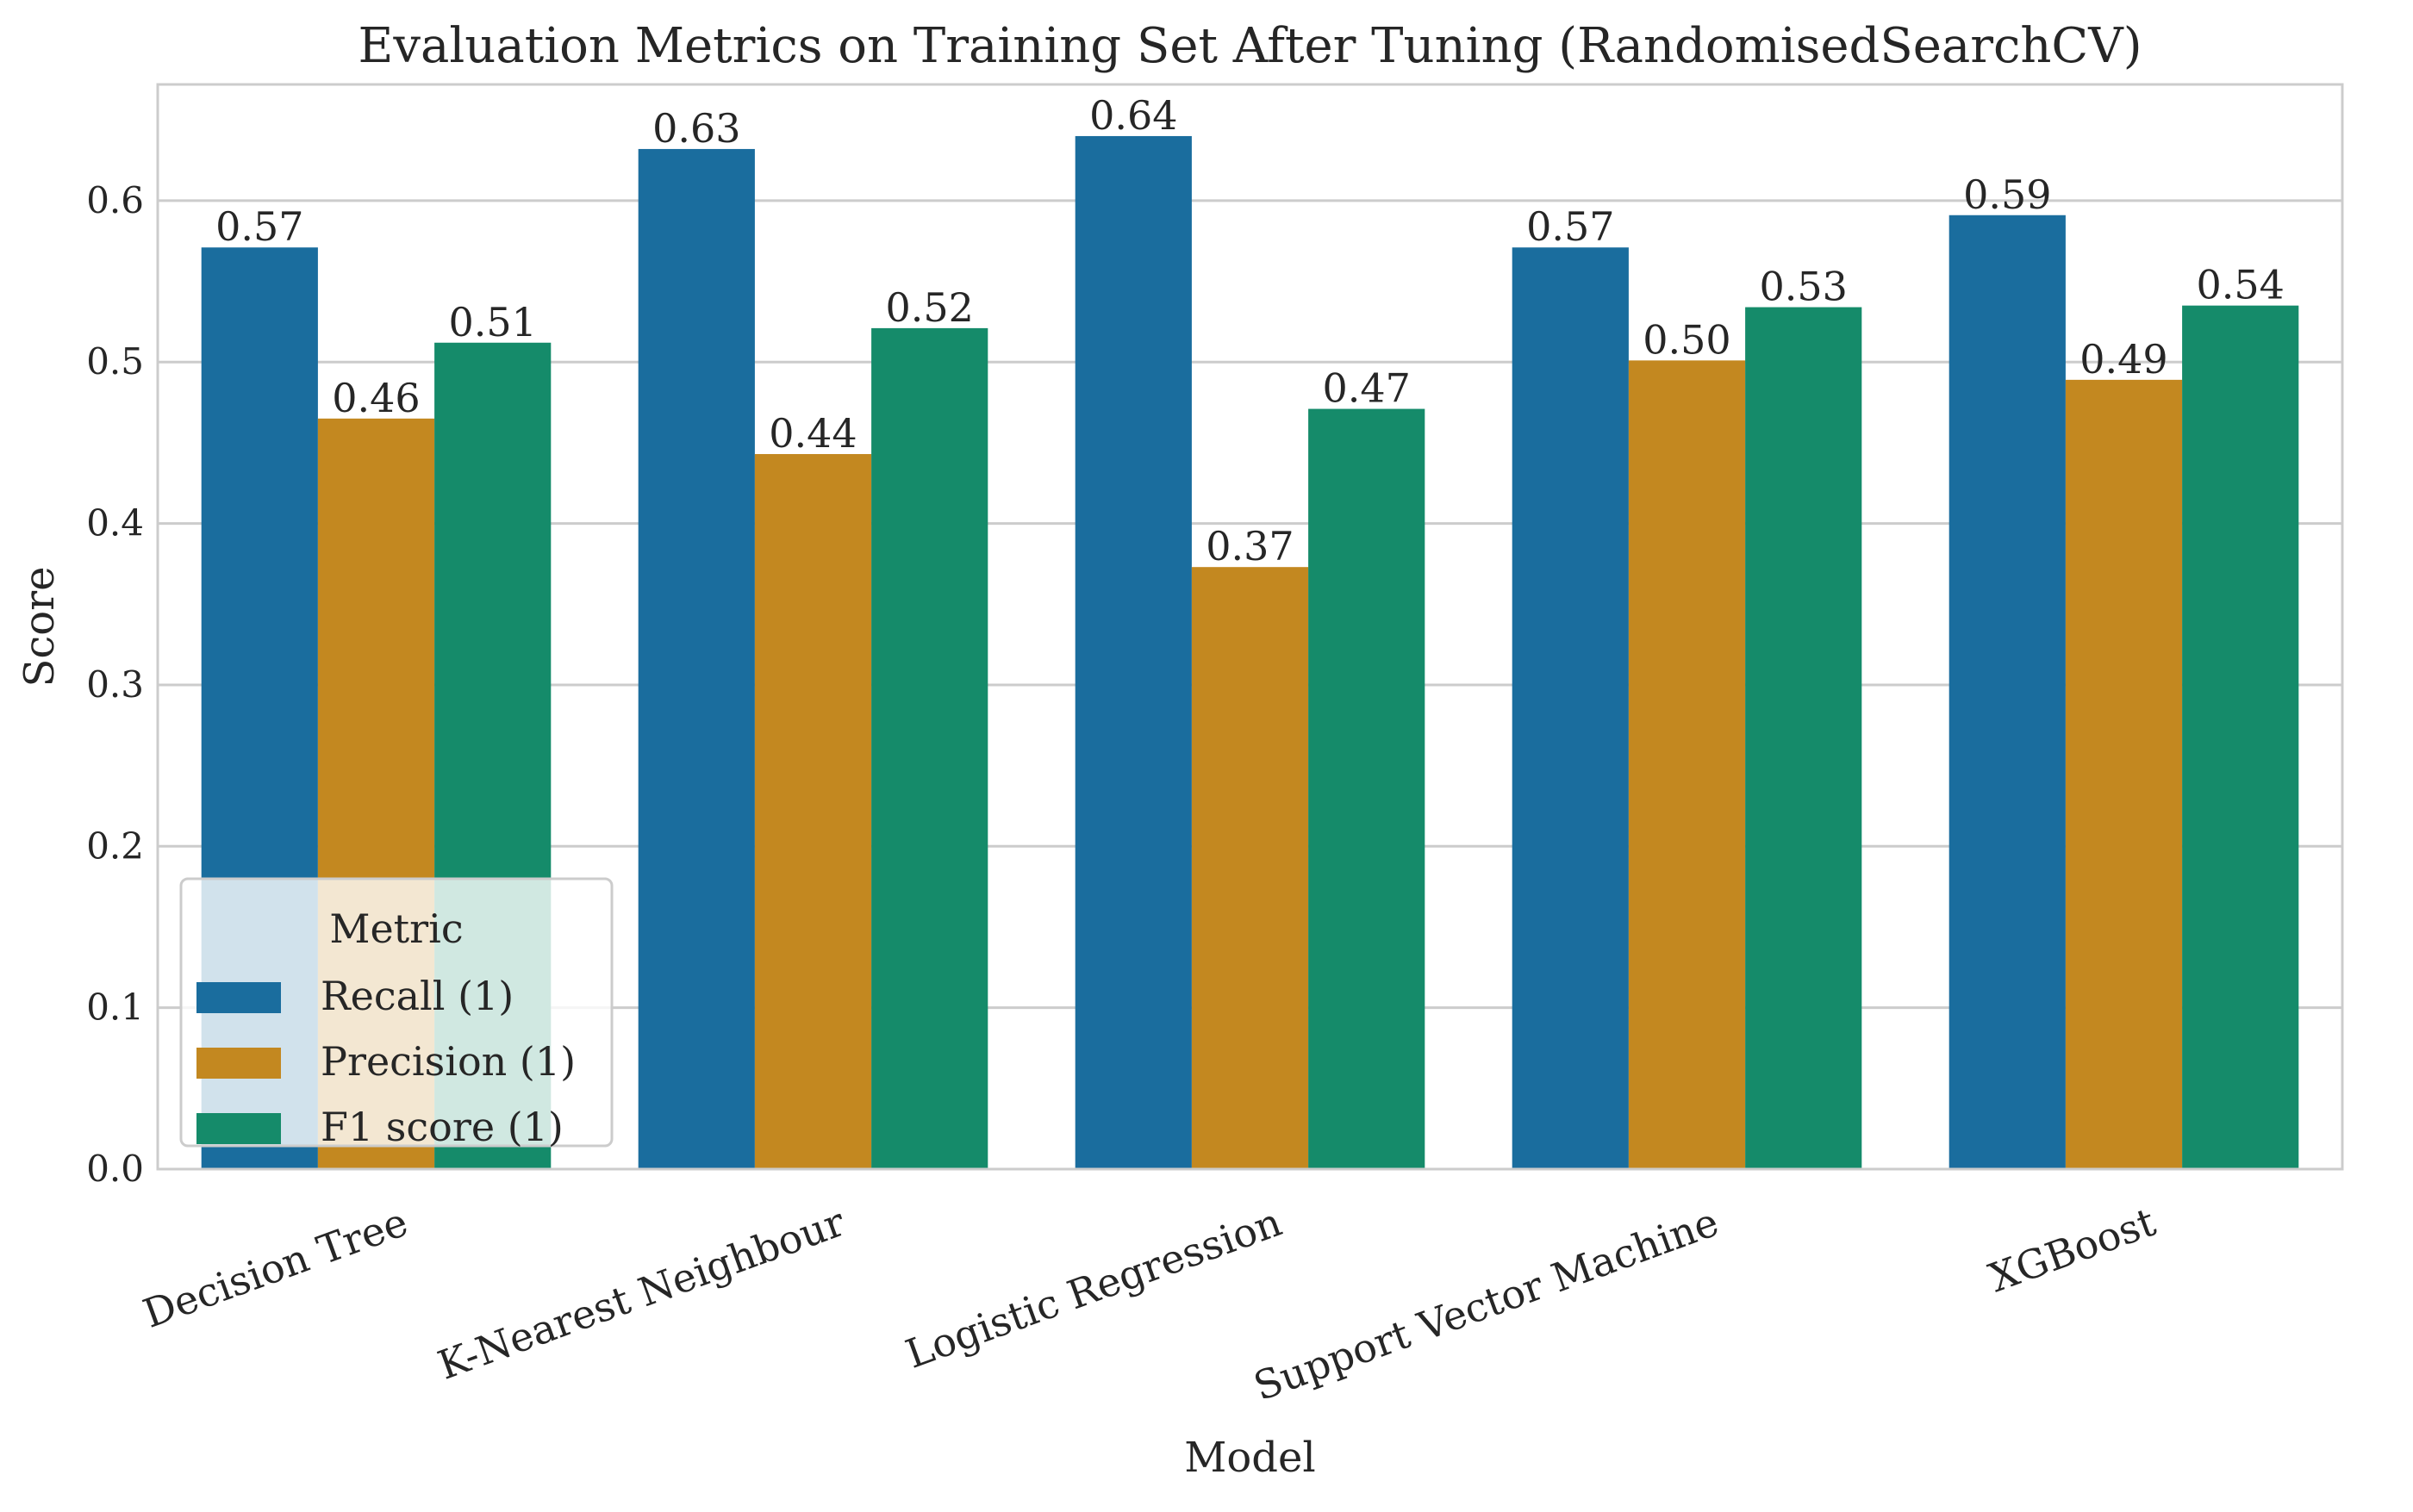  Describe the element at coordinates (40, 627) in the screenshot. I see `y-axis-label: Score` at that location.